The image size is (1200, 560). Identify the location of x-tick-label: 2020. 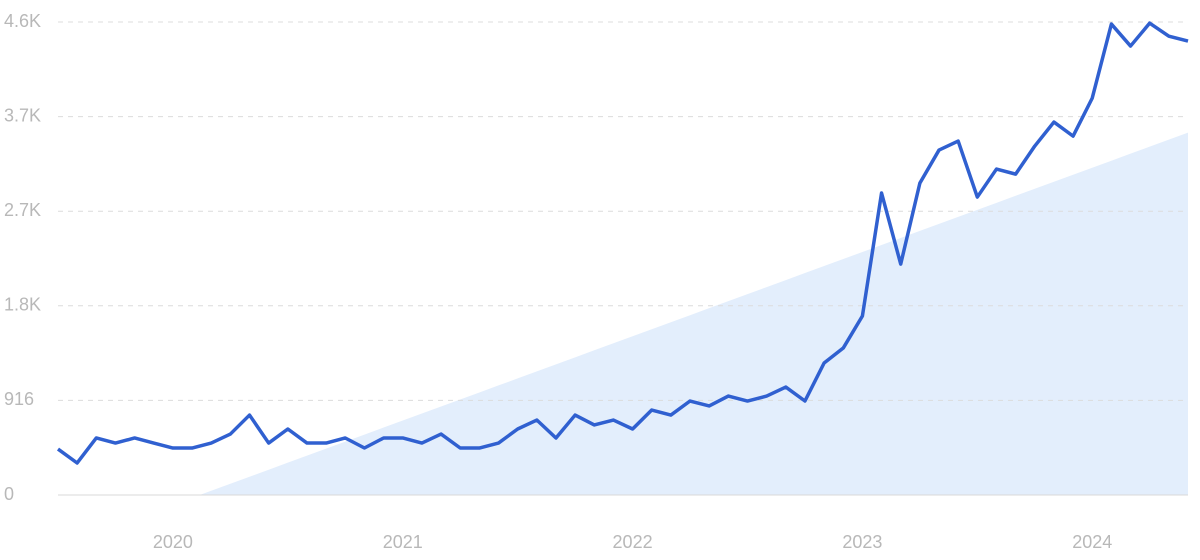
(173, 542).